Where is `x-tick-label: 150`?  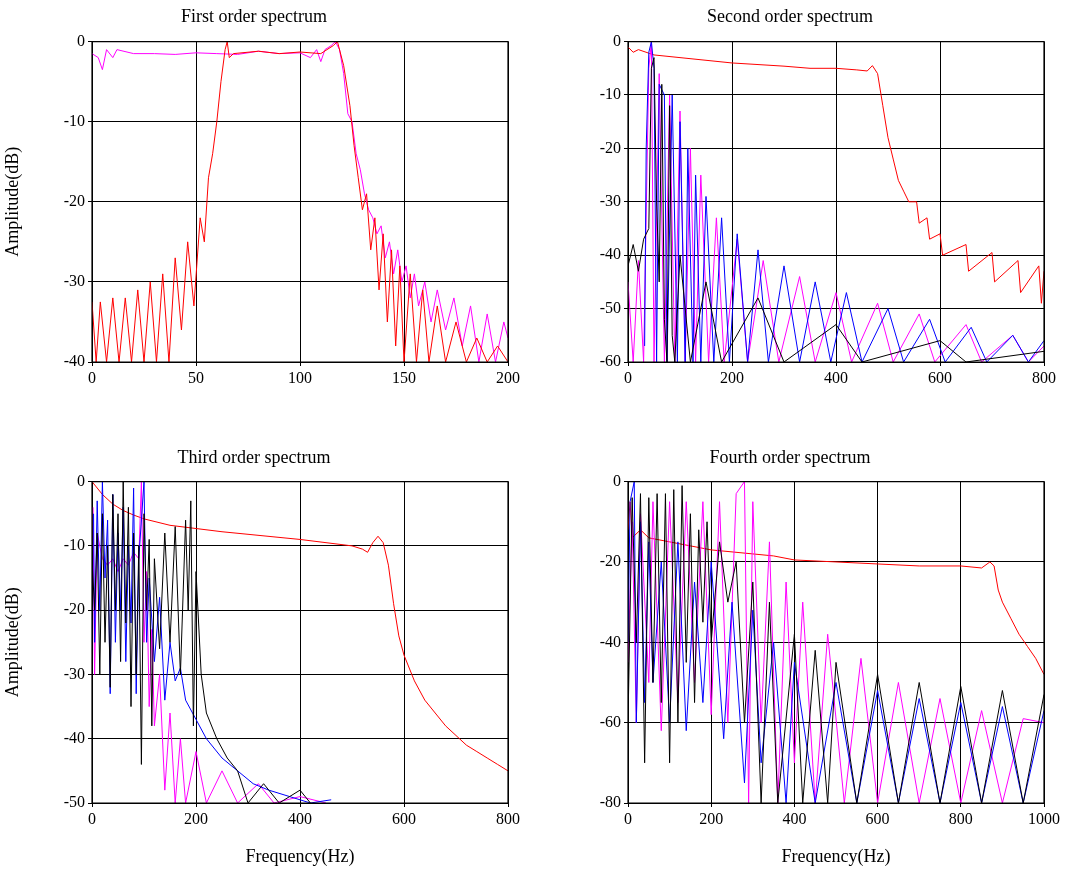 x-tick-label: 150 is located at coordinates (404, 377).